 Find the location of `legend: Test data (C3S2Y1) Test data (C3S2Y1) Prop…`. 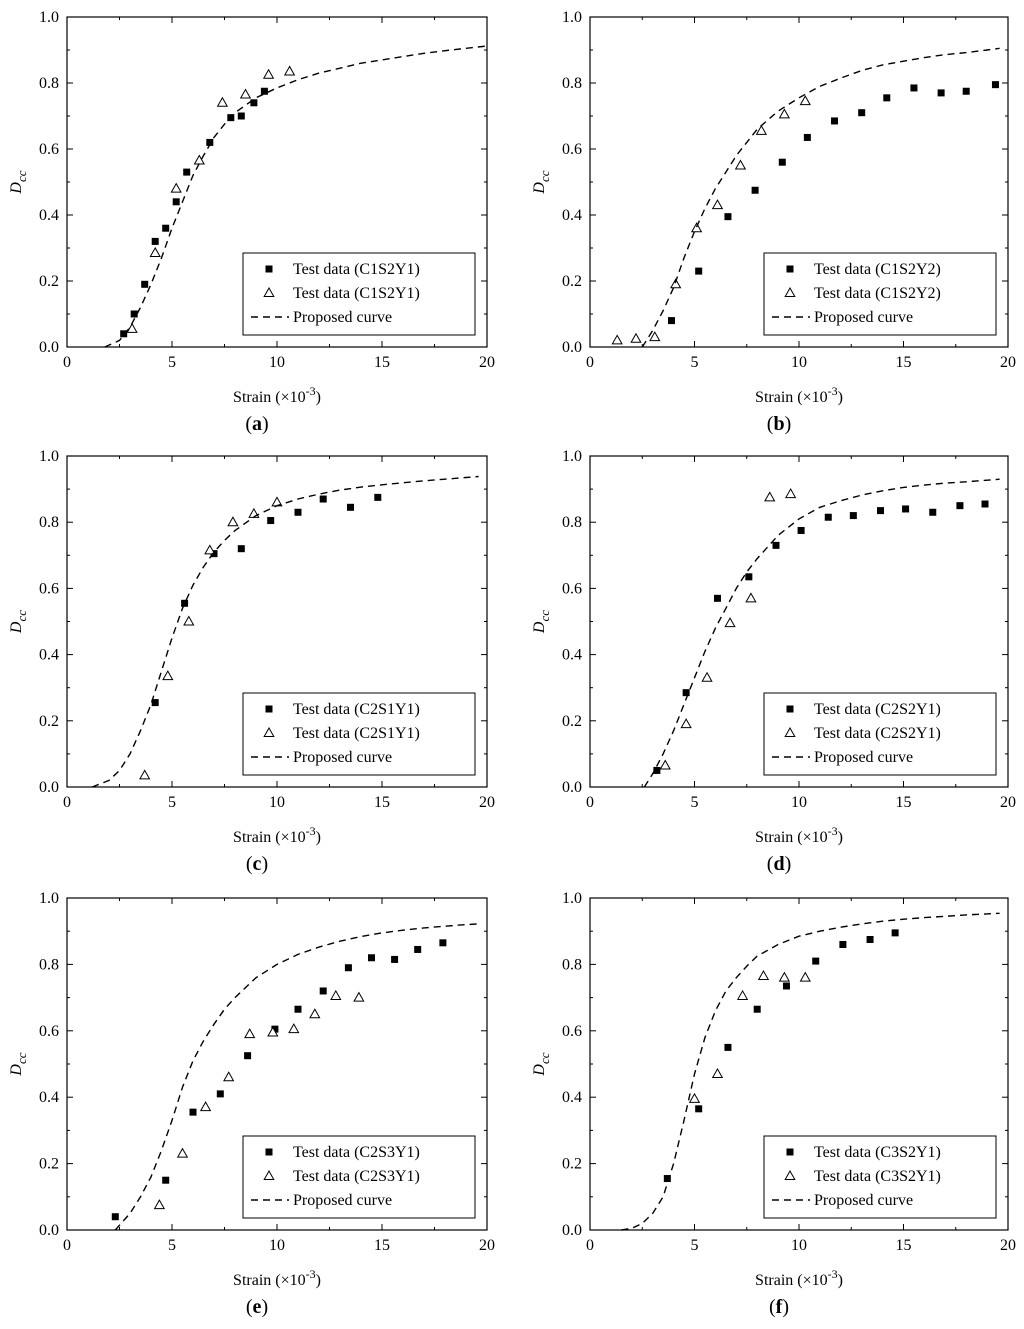

legend: Test data (C3S2Y1) Test data (C3S2Y1) Prop… is located at coordinates (880, 1177).